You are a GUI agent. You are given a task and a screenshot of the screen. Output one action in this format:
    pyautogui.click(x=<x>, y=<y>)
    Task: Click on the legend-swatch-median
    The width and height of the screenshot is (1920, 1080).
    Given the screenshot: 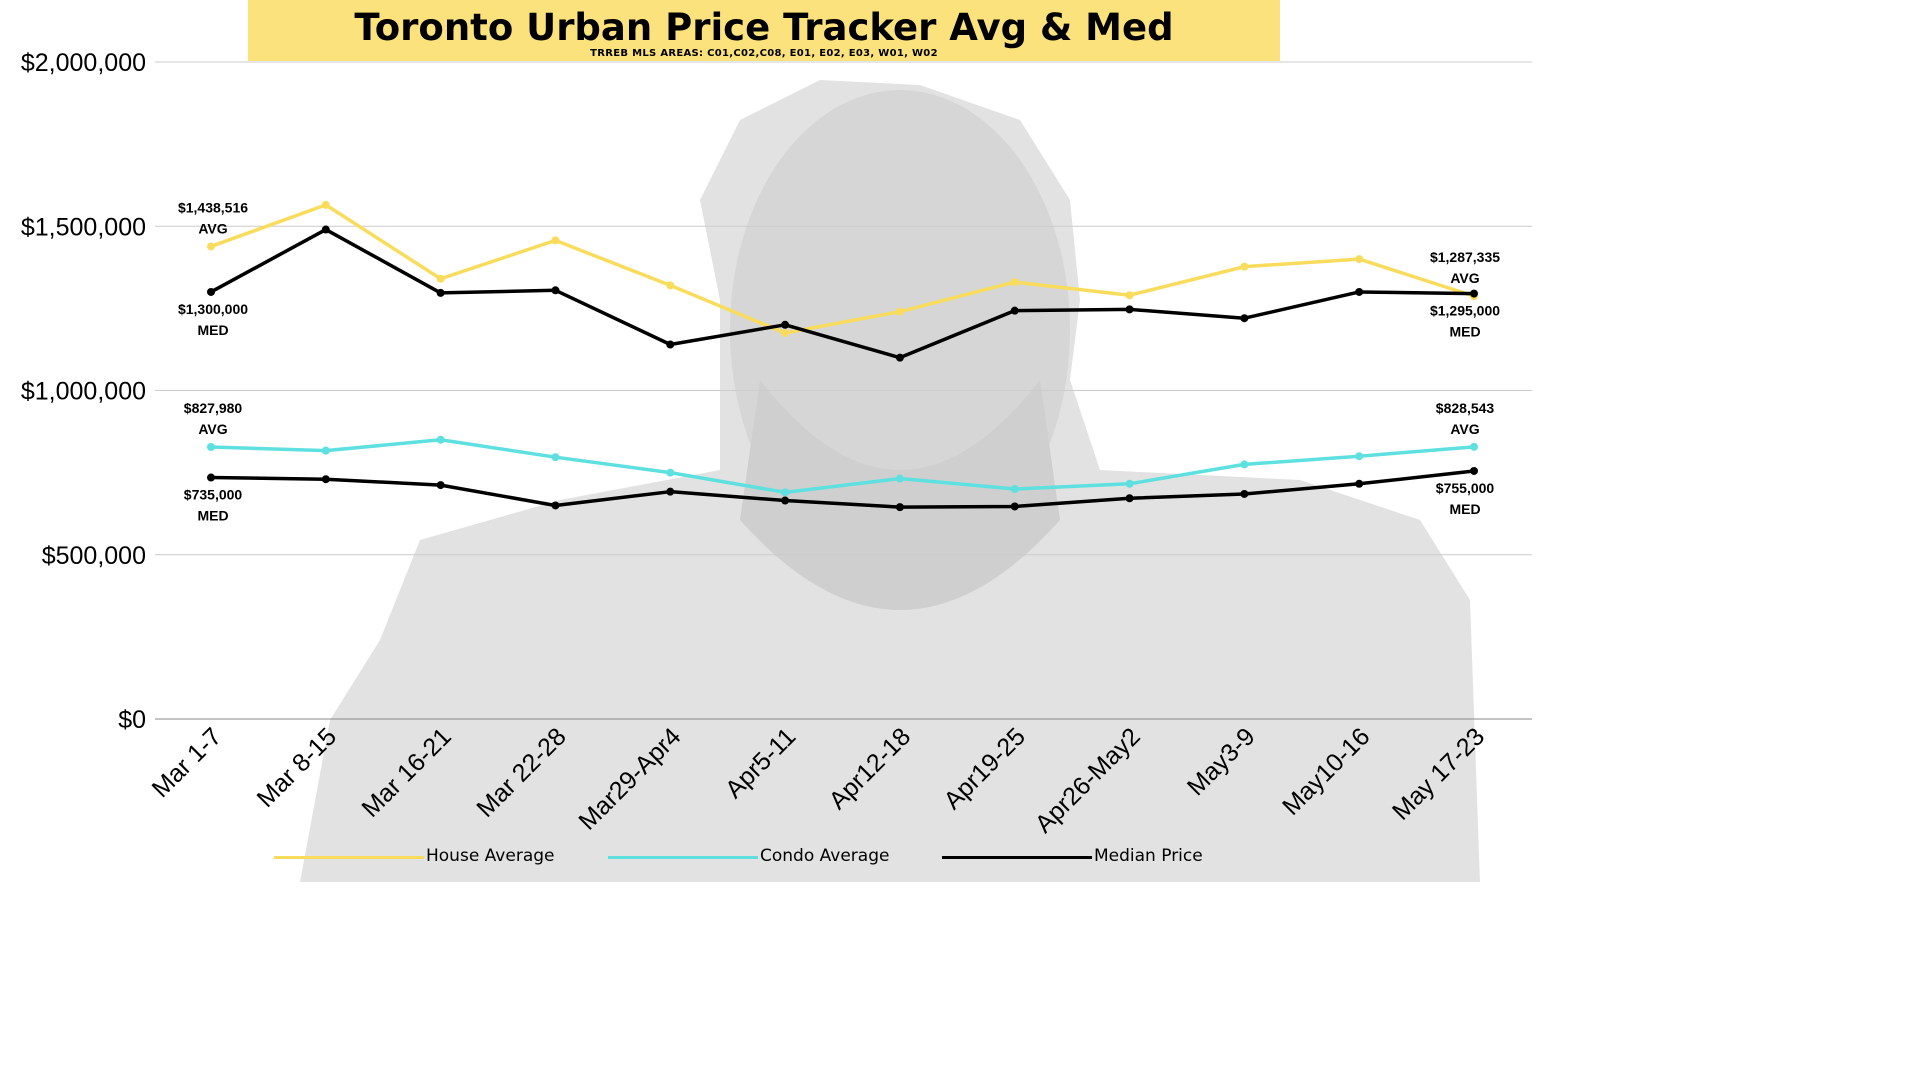 What is the action you would take?
    pyautogui.click(x=1017, y=857)
    